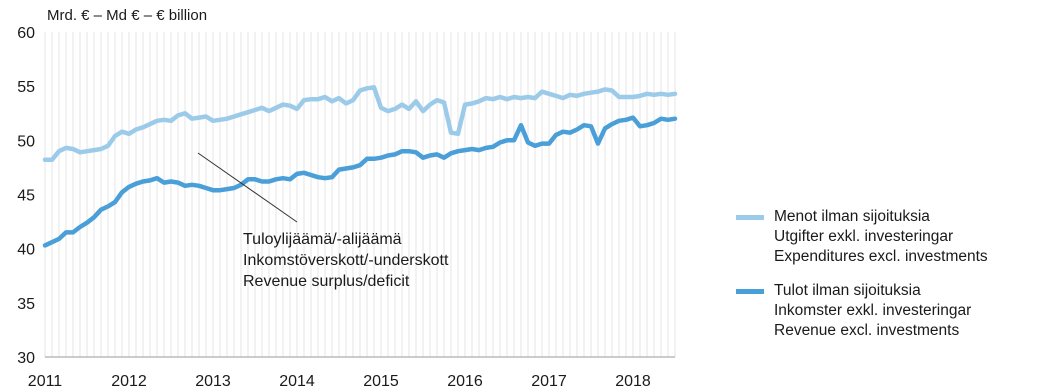 Image resolution: width=1061 pixels, height=392 pixels. Describe the element at coordinates (852, 216) in the screenshot. I see `legend-label: Menot ilman sijoituksia` at that location.